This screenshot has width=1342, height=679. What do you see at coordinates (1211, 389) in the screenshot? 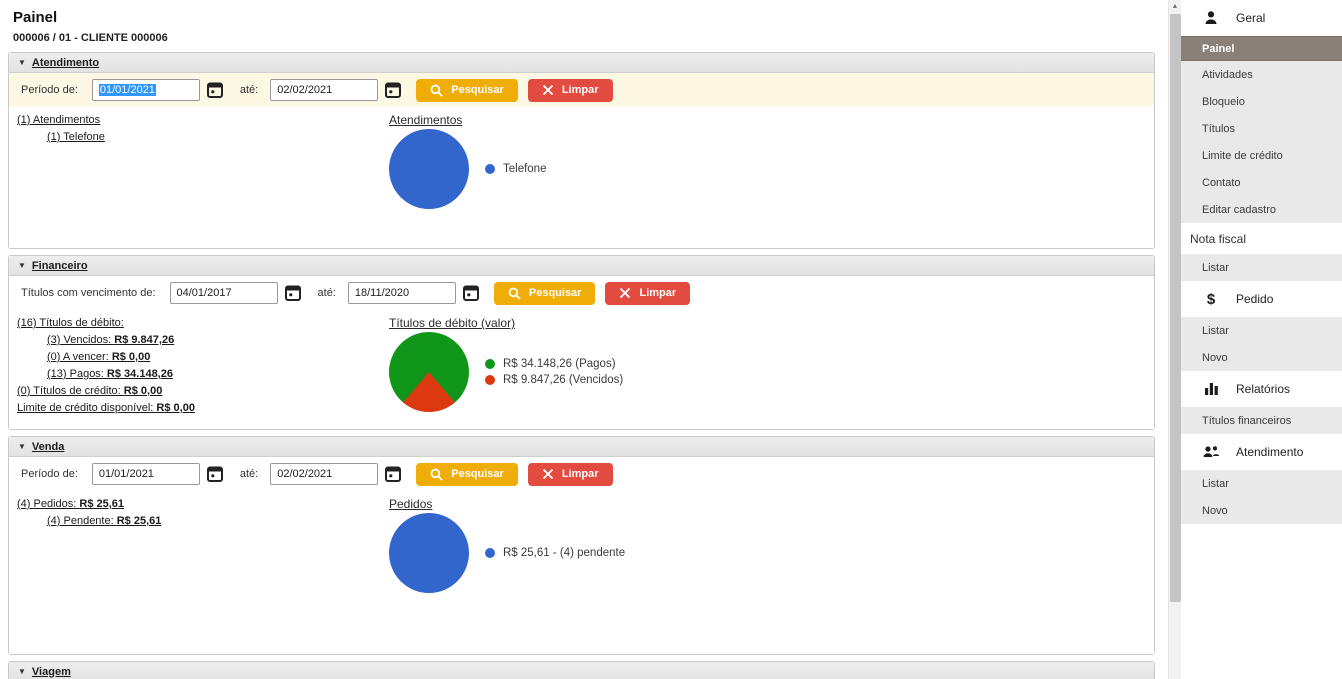
I see `bar-chart-icon` at bounding box center [1211, 389].